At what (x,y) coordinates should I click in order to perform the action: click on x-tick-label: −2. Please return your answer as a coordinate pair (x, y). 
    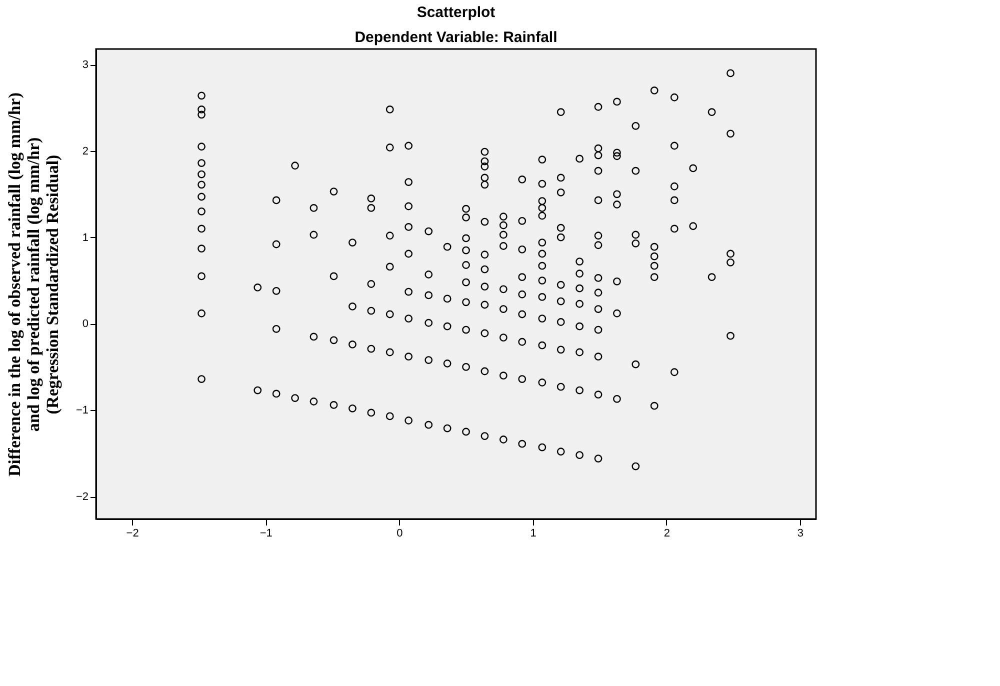
    Looking at the image, I should click on (132, 534).